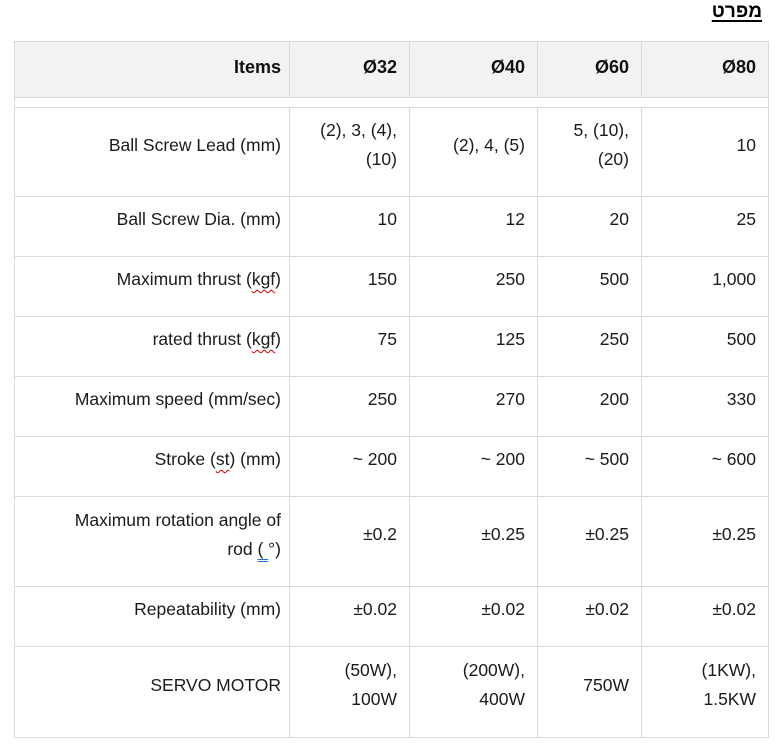 This screenshot has height=748, width=781. I want to click on cell-value: (50W), 100W, so click(350, 692).